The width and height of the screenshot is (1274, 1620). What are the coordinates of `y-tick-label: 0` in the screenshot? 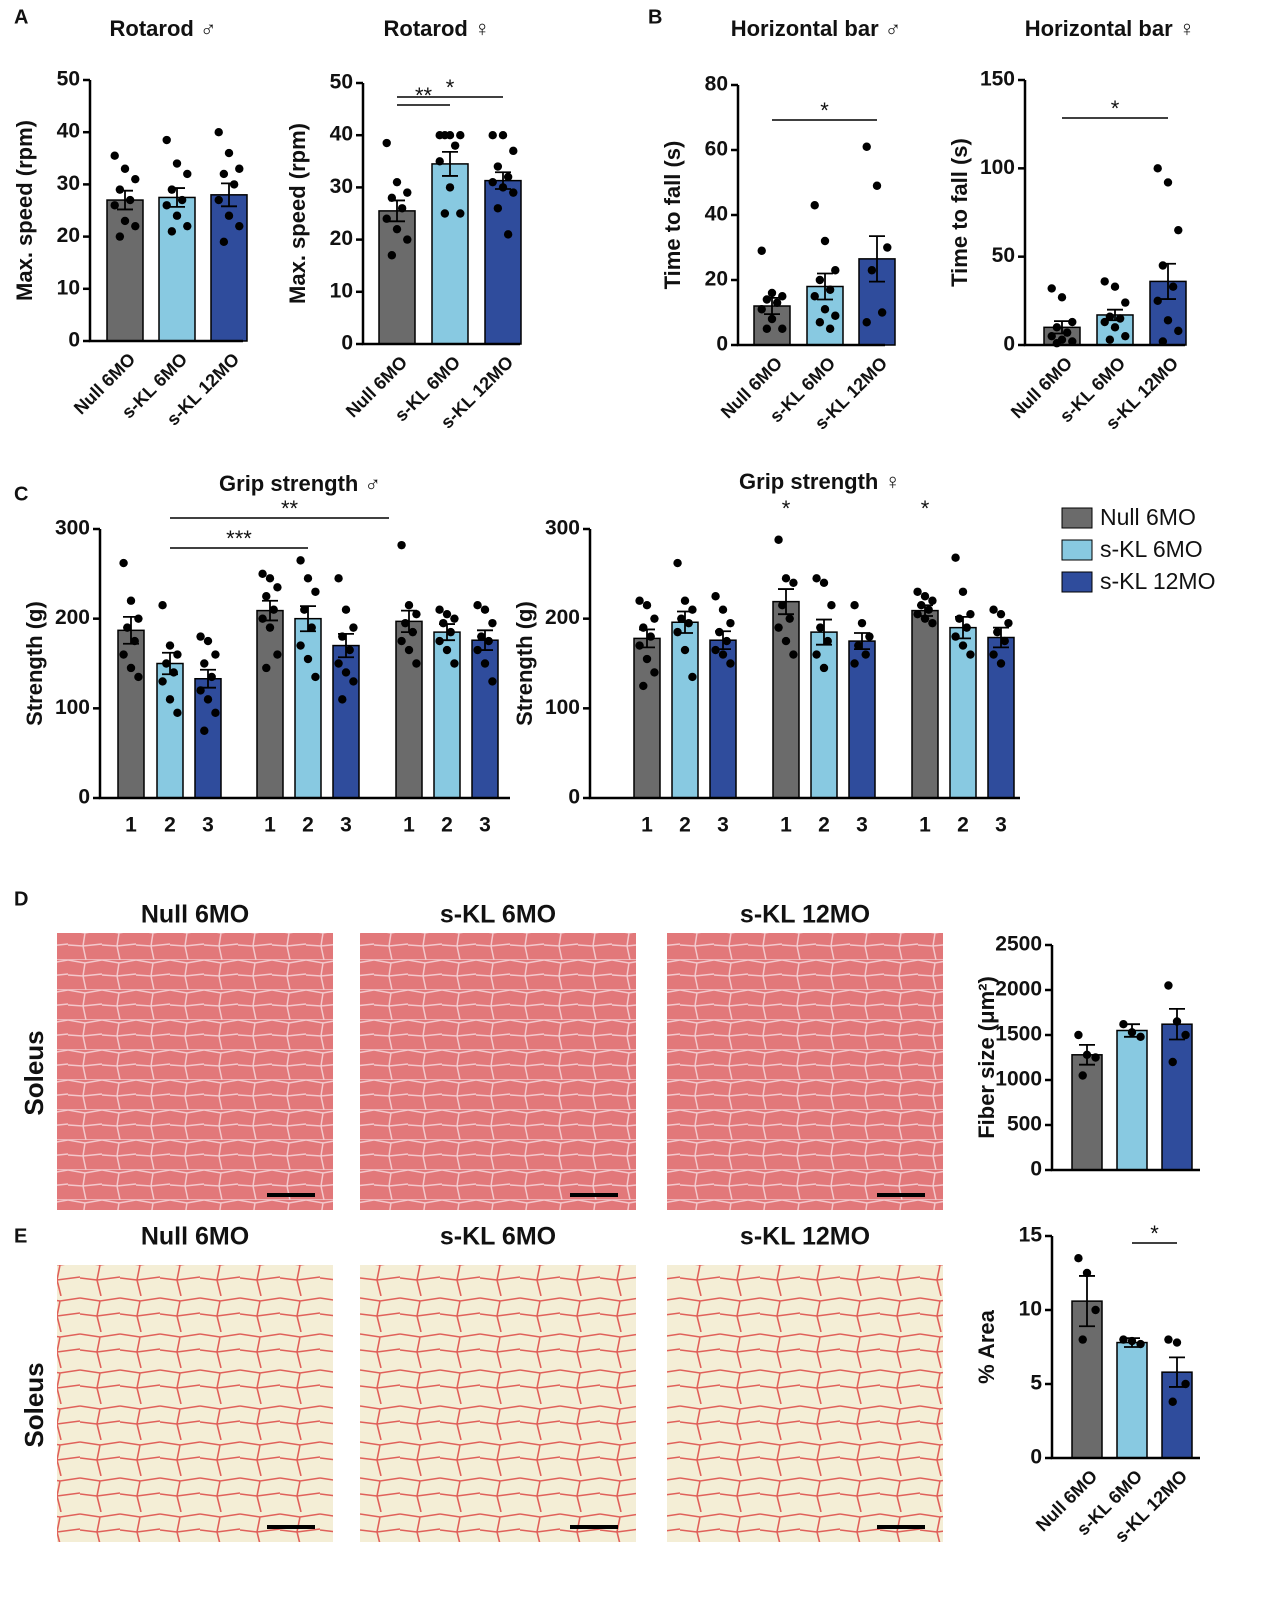 It's located at (1036, 1457).